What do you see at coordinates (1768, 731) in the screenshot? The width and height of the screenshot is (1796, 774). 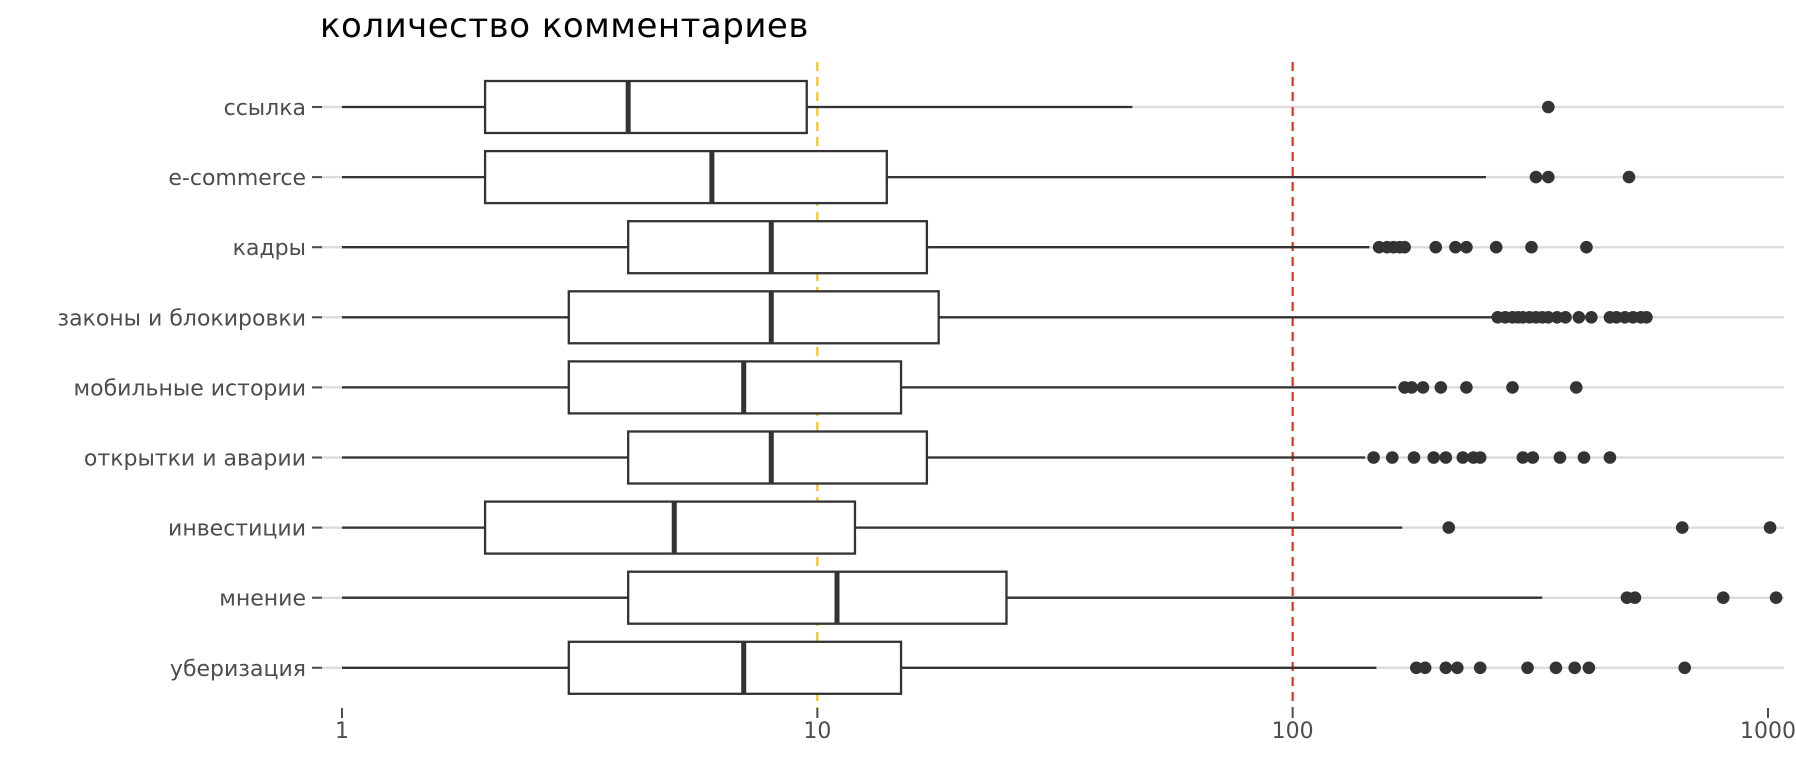 I see `x-tick-label: 1000` at bounding box center [1768, 731].